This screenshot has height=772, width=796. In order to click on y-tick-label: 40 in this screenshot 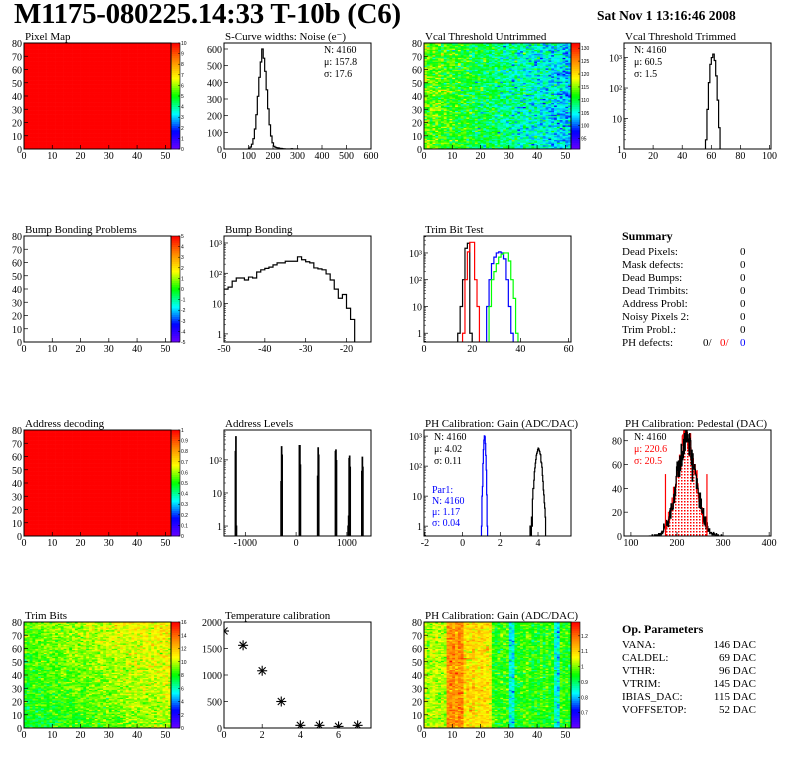, I will do `click(17, 97)`.